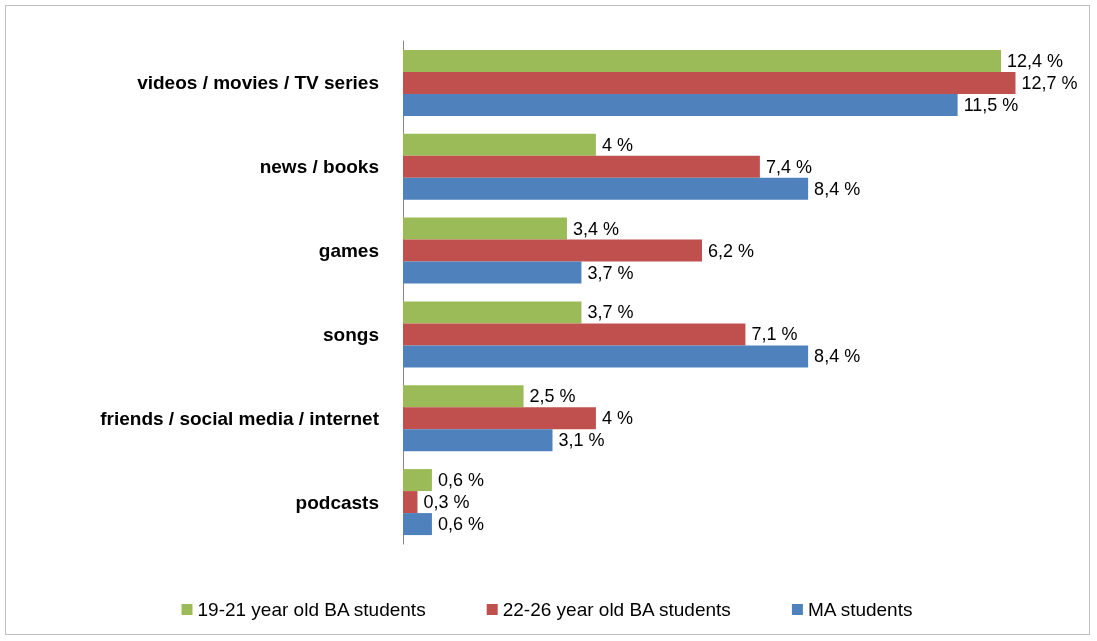 Image resolution: width=1097 pixels, height=641 pixels. Describe the element at coordinates (311, 609) in the screenshot. I see `legend-label: 19-21 year old BA students` at that location.